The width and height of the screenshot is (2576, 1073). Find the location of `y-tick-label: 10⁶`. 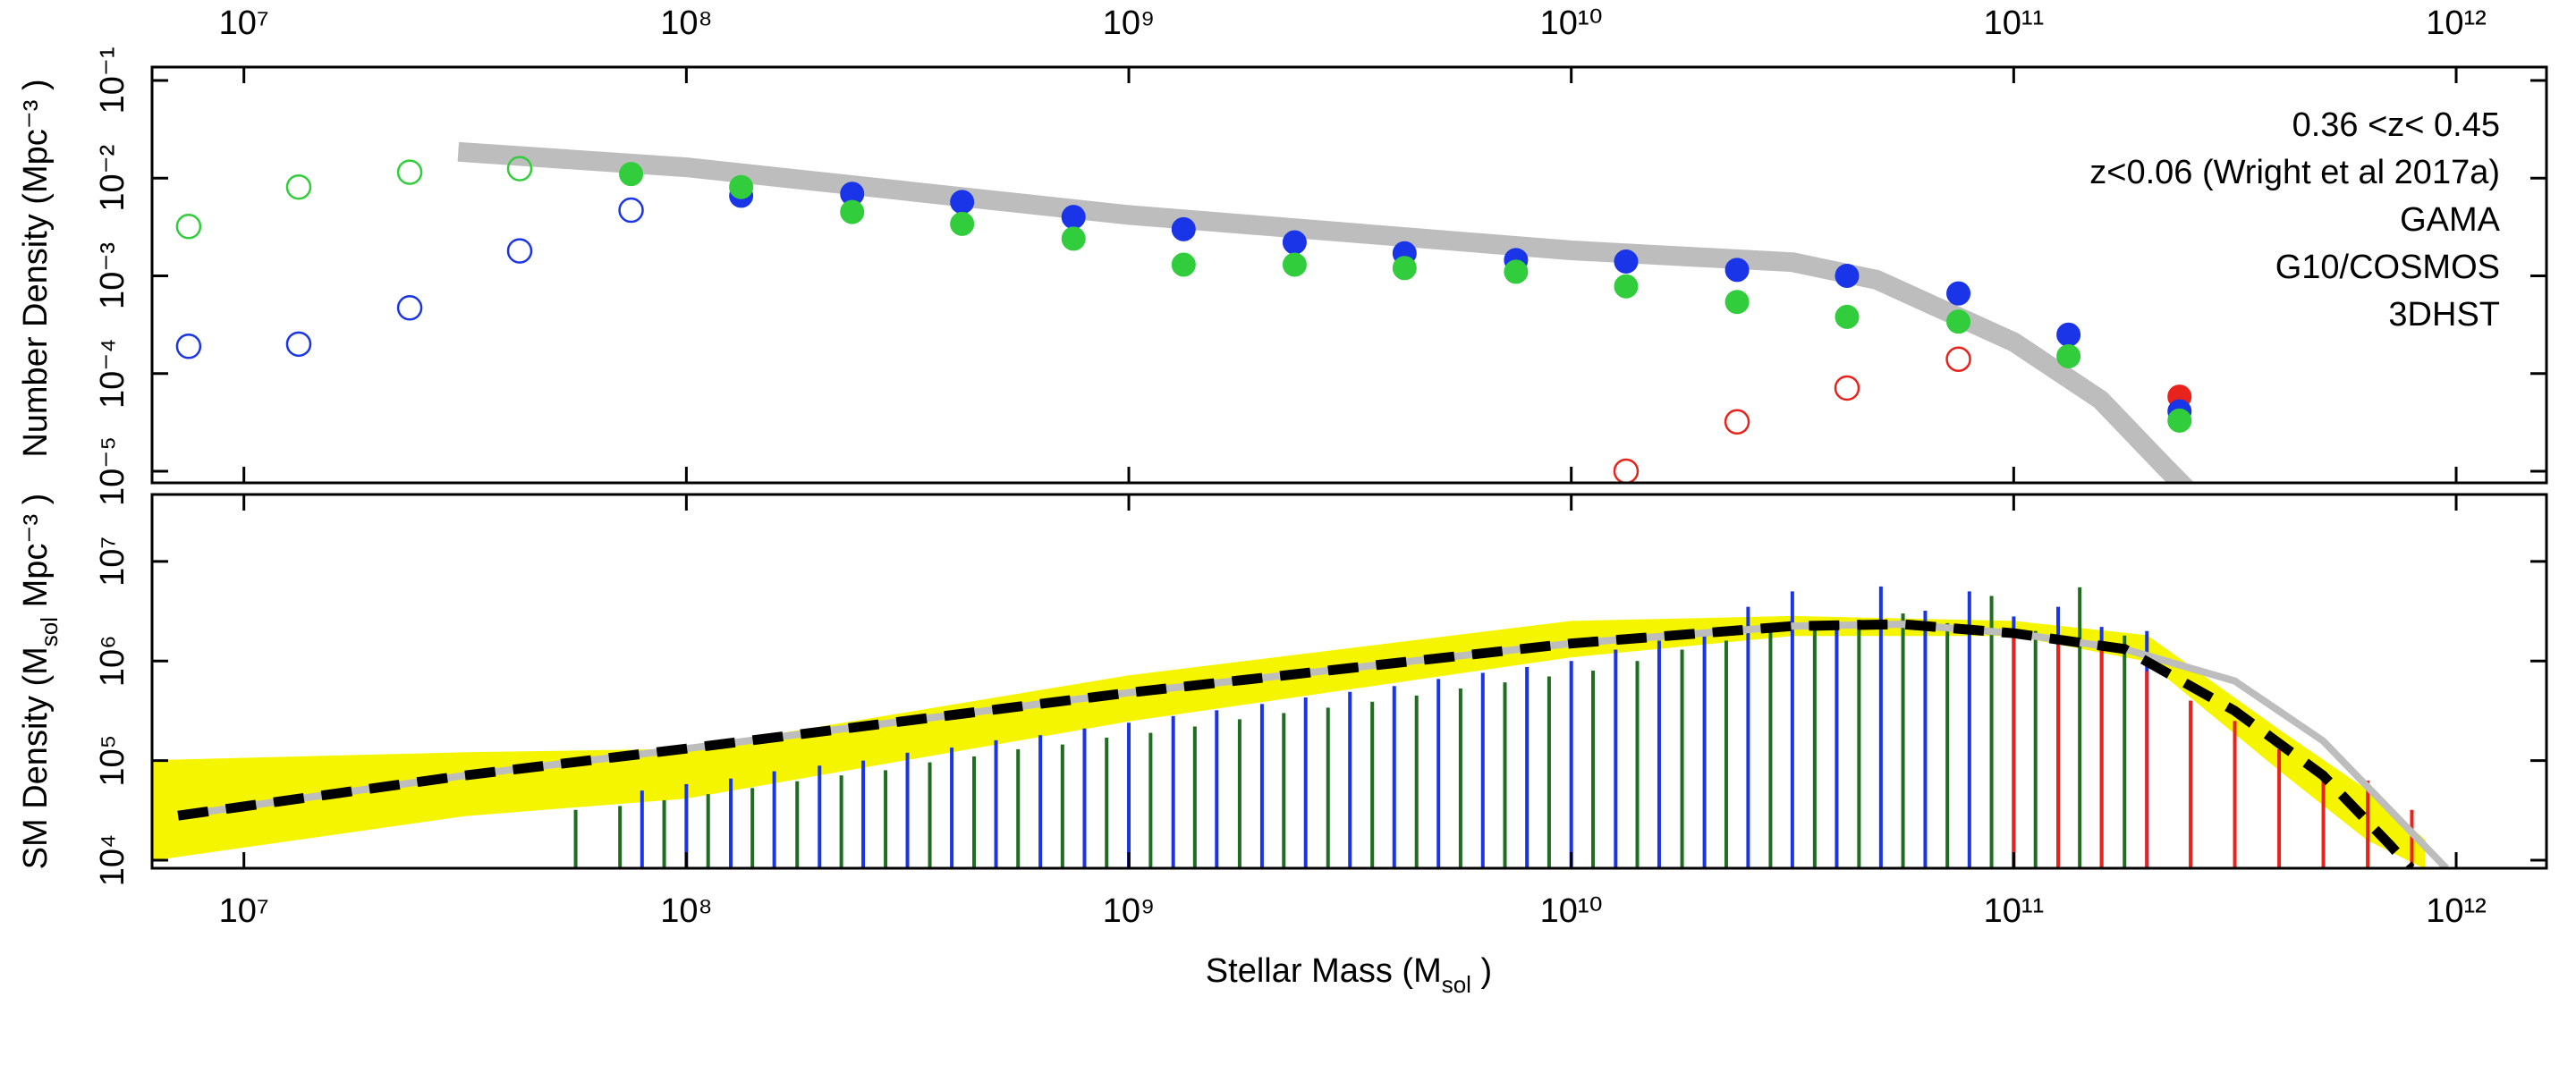

y-tick-label: 10⁶ is located at coordinates (112, 661).